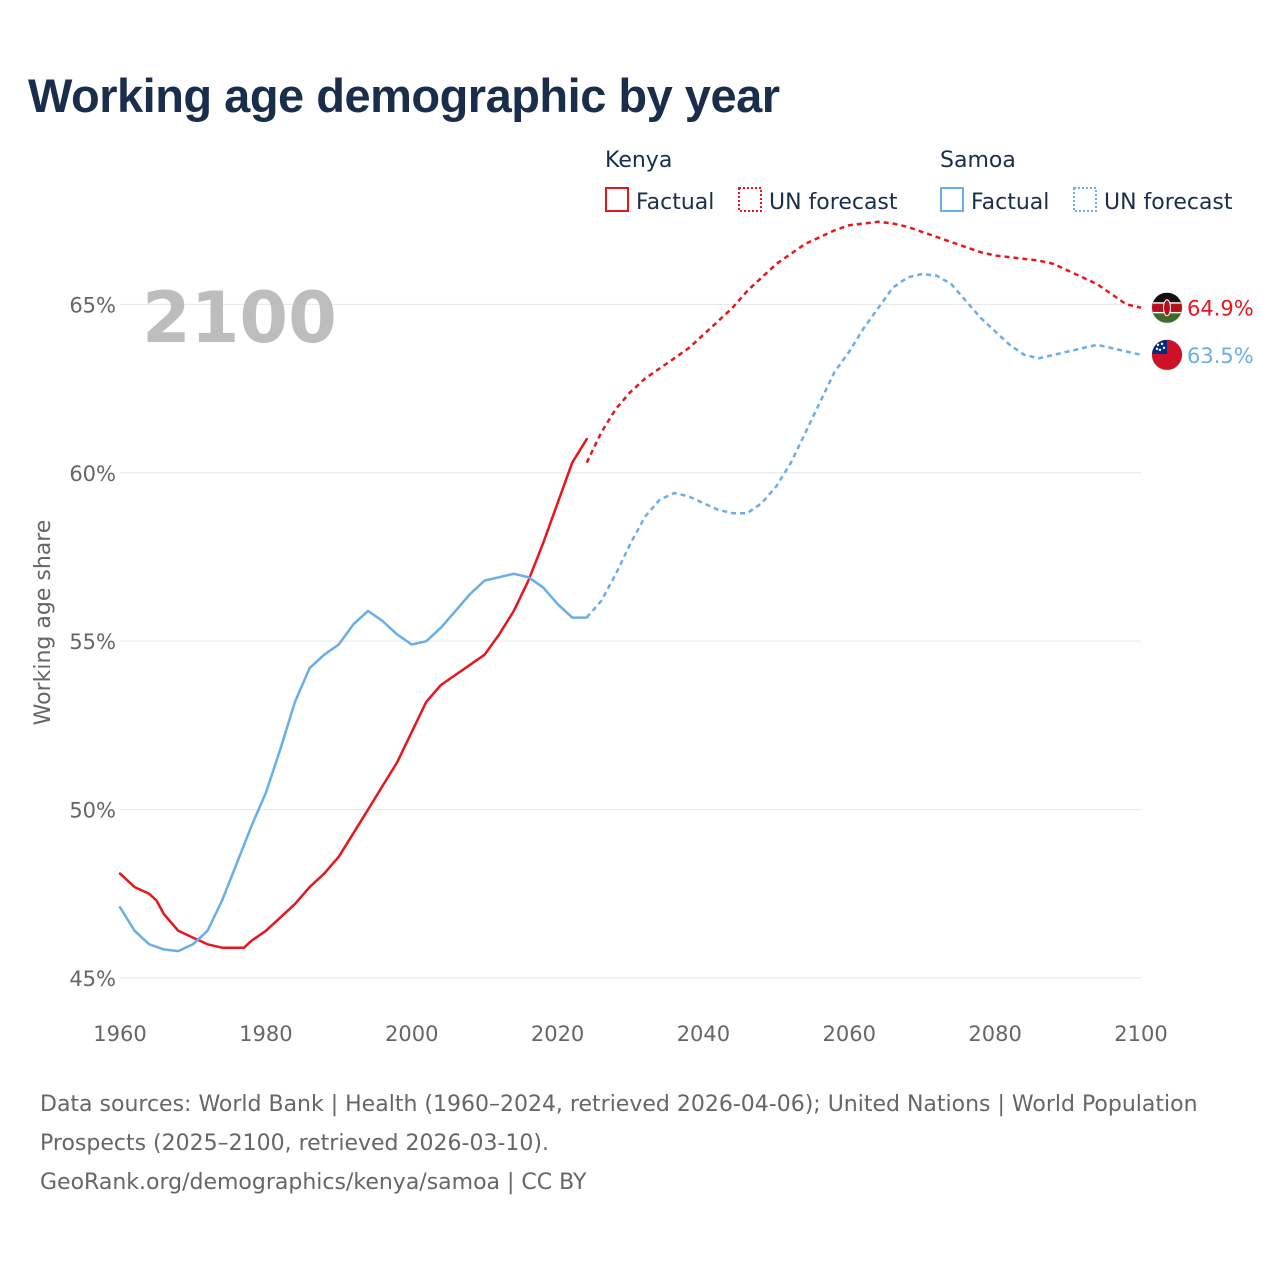 The image size is (1280, 1280). I want to click on kenya-flag-black, so click(1167, 297).